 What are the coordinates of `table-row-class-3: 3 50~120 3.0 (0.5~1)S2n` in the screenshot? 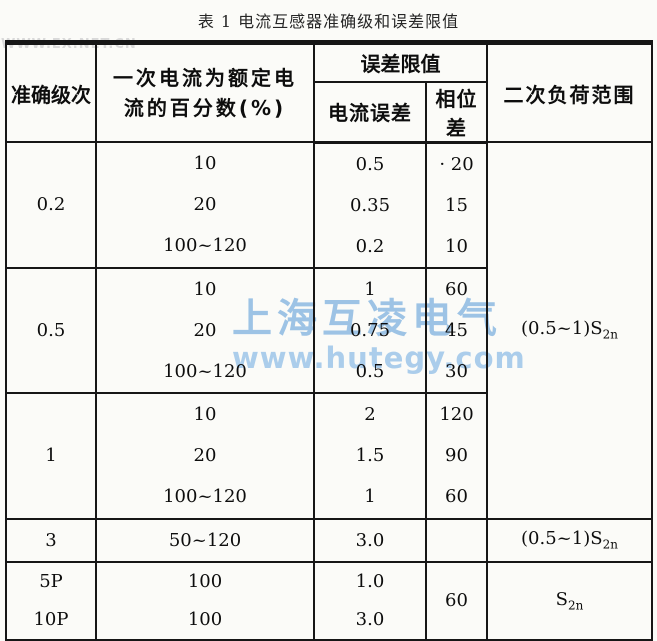 It's located at (329, 540).